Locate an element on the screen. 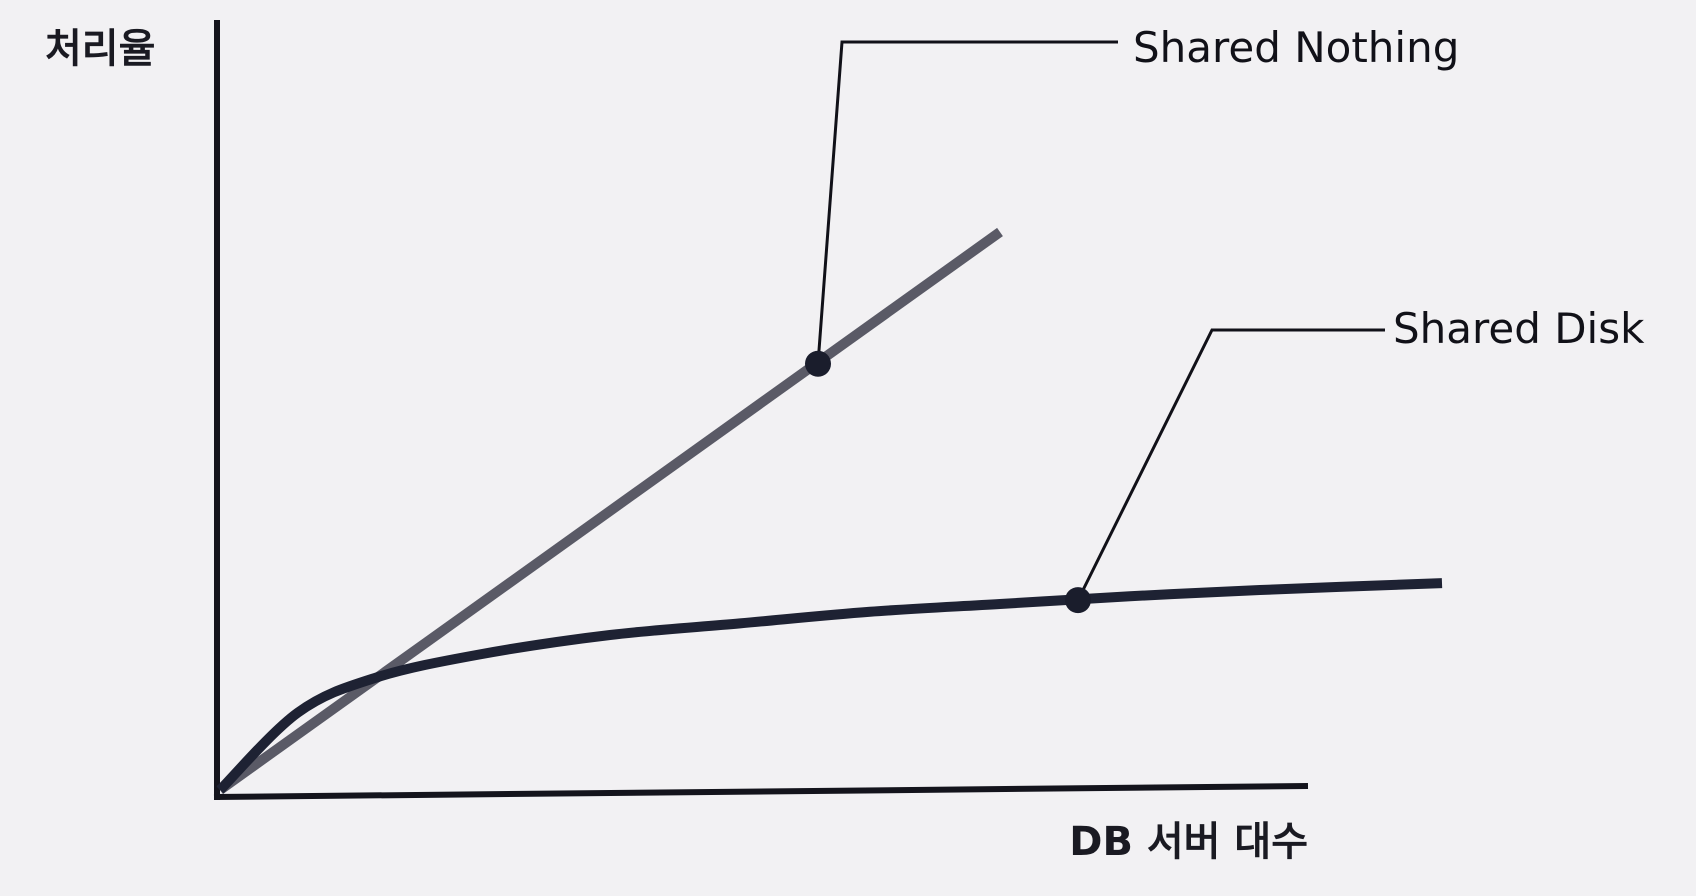 The height and width of the screenshot is (896, 1696). series-label-shared-disk: Shared Disk is located at coordinates (1519, 328).